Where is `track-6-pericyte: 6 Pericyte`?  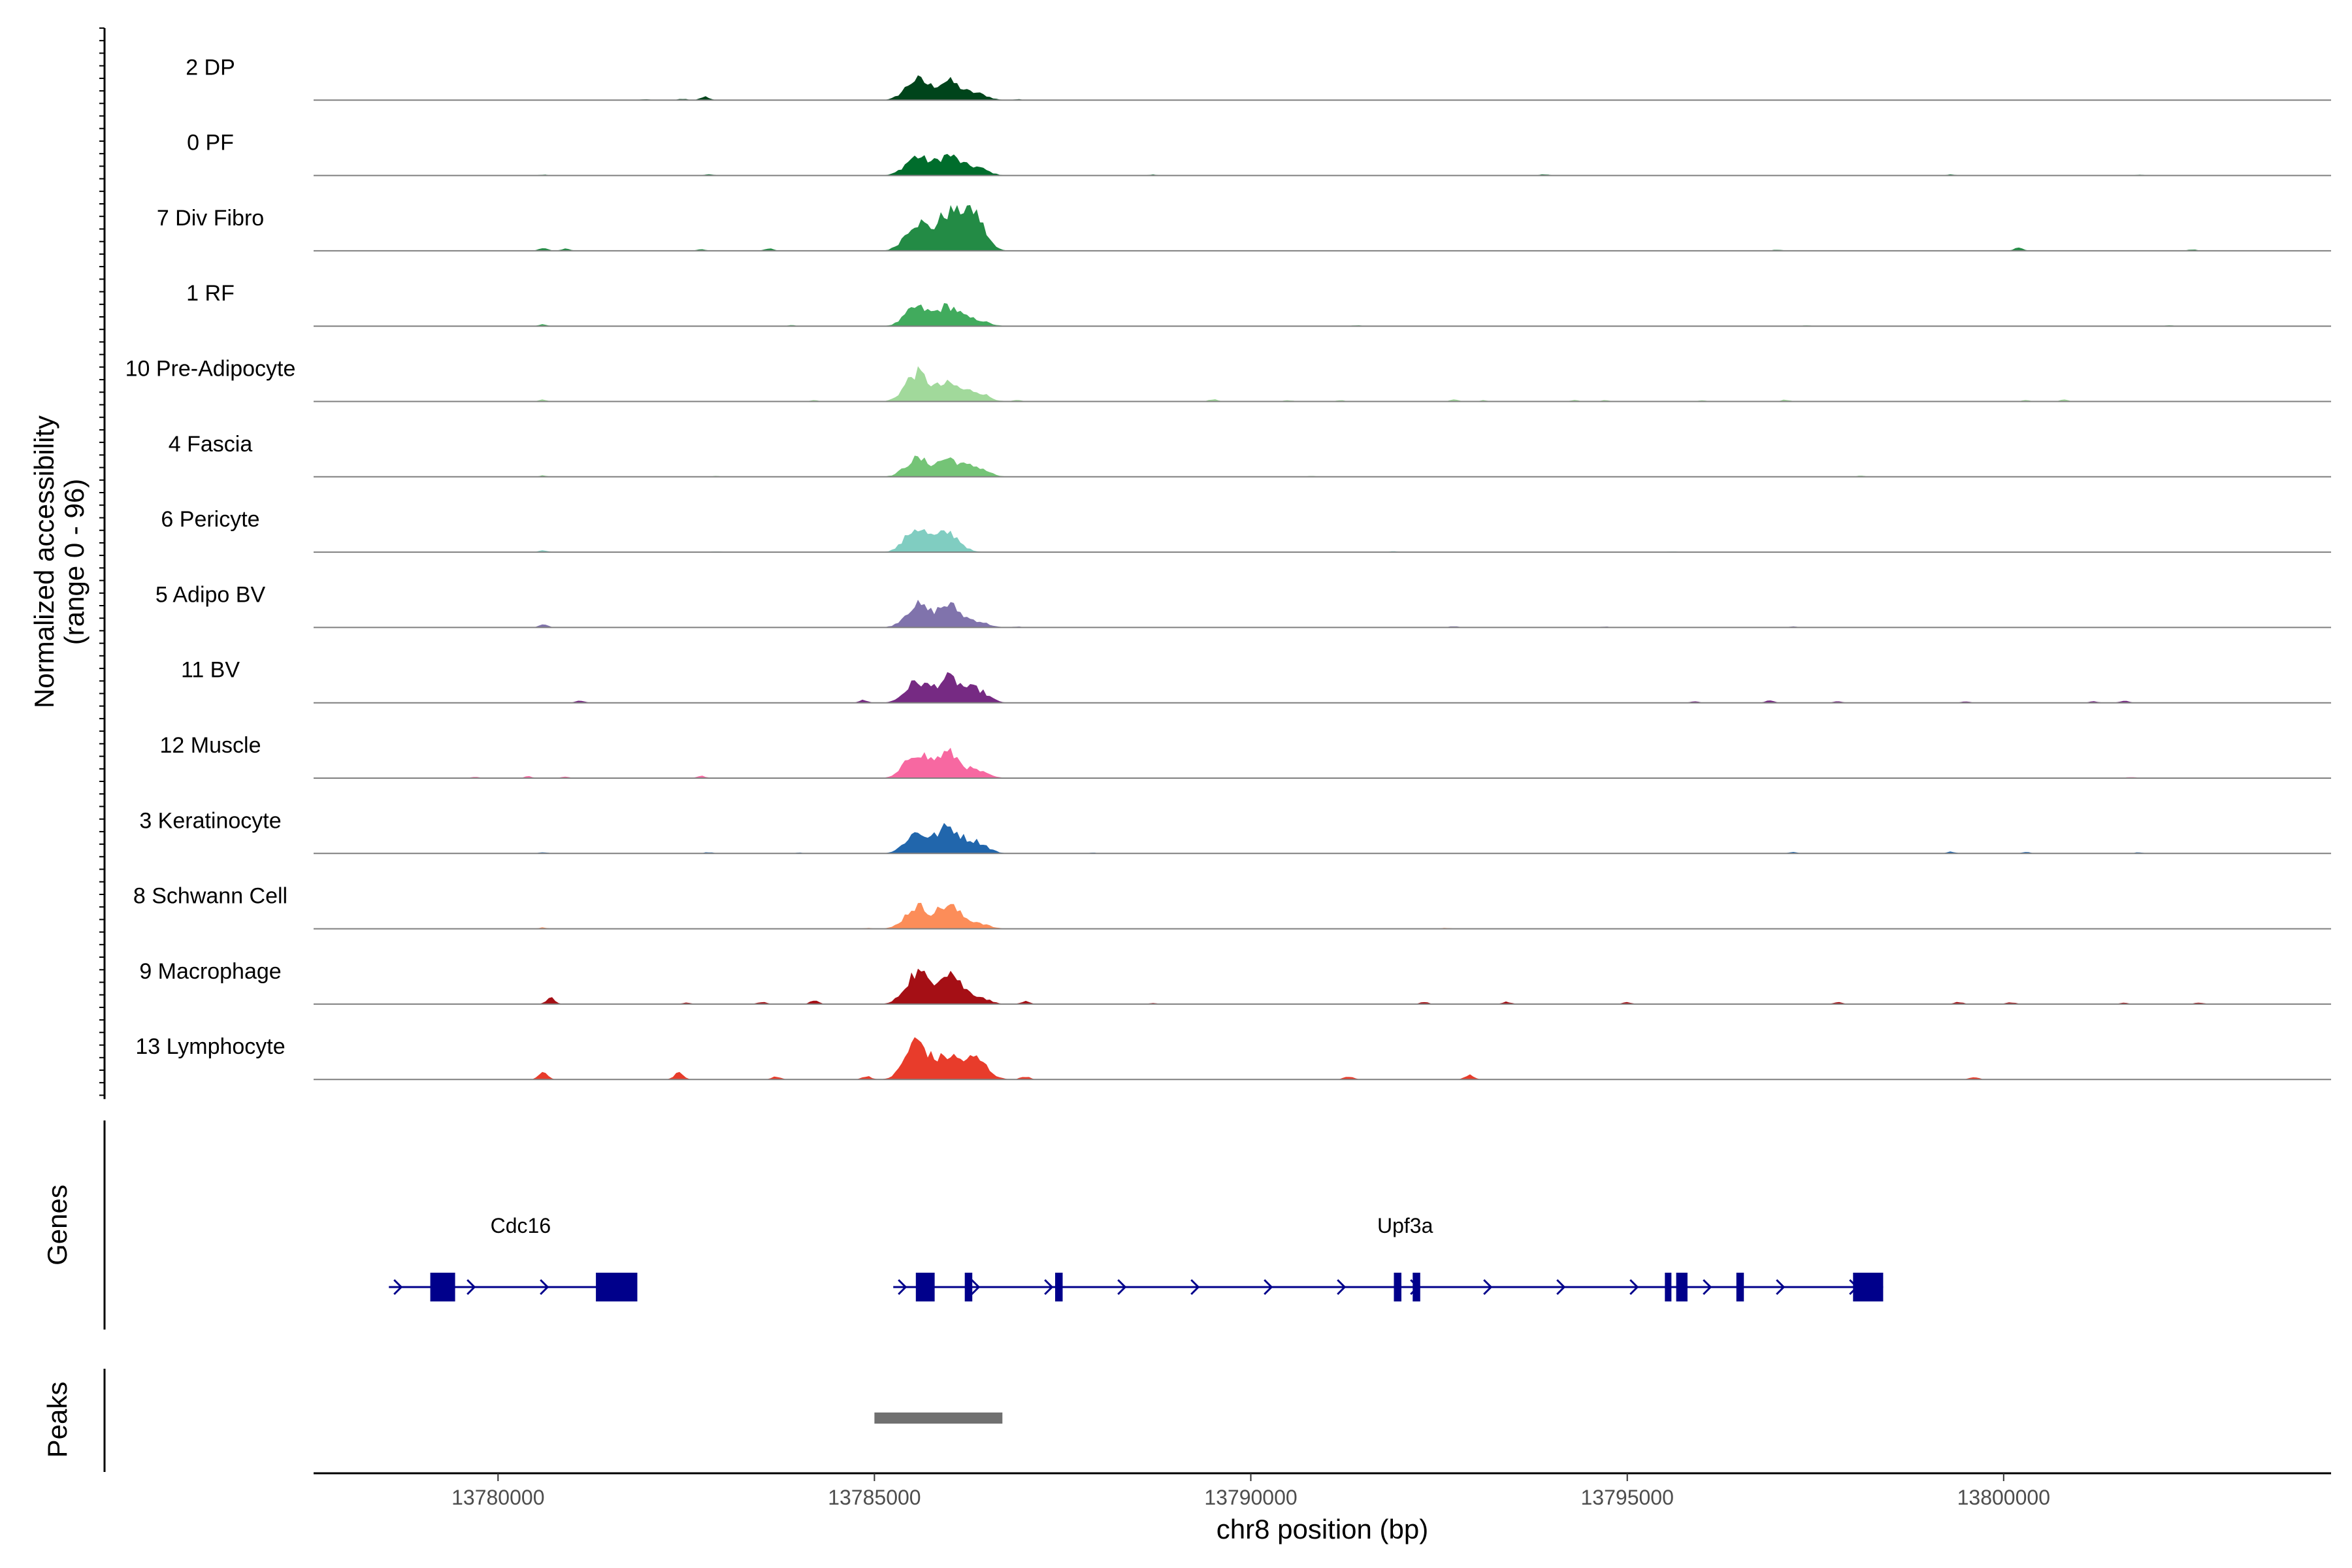 track-6-pericyte: 6 Pericyte is located at coordinates (1246, 530).